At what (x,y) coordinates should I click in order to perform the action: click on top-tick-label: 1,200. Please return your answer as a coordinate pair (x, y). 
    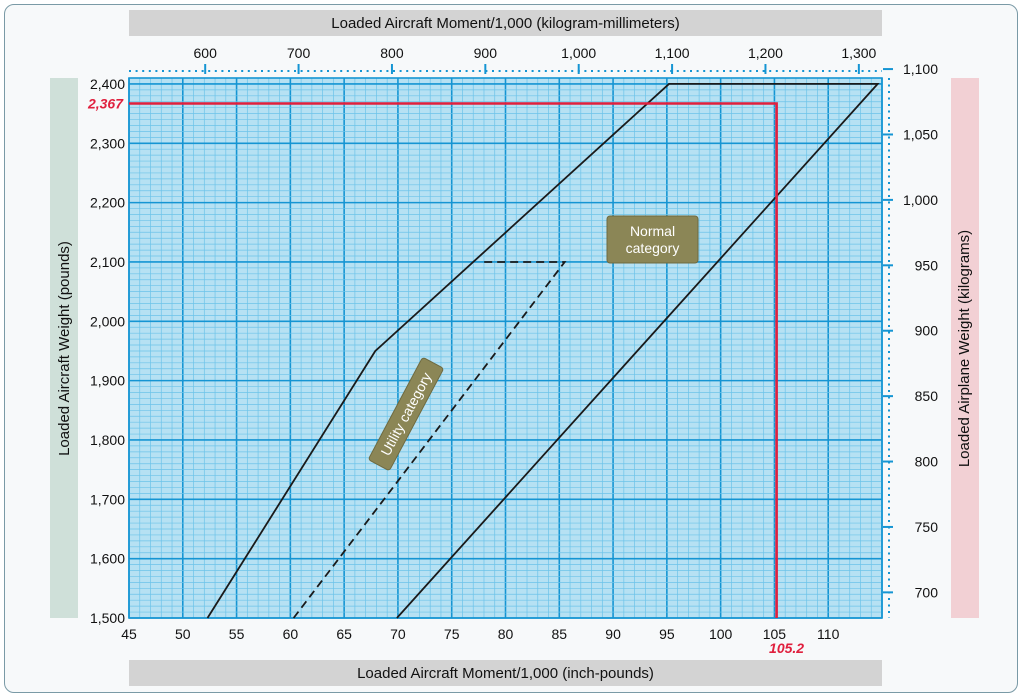
    Looking at the image, I should click on (765, 53).